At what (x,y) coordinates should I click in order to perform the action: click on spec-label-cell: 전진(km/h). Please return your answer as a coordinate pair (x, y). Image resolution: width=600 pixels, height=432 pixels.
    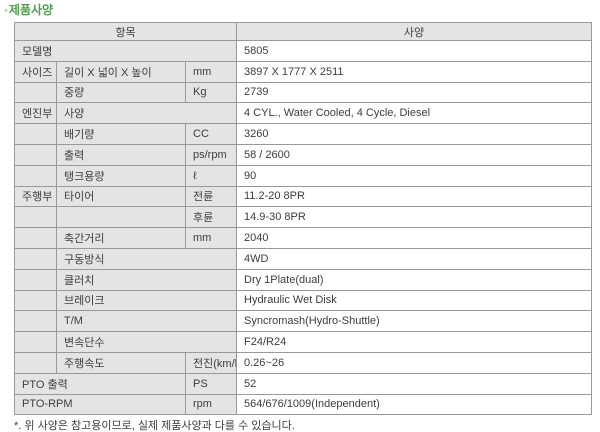
    Looking at the image, I should click on (211, 362).